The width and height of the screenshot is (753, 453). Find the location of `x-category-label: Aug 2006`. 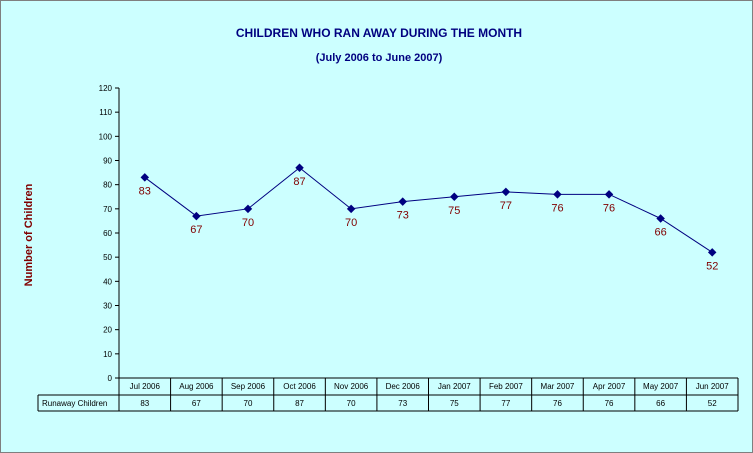

x-category-label: Aug 2006 is located at coordinates (196, 386).